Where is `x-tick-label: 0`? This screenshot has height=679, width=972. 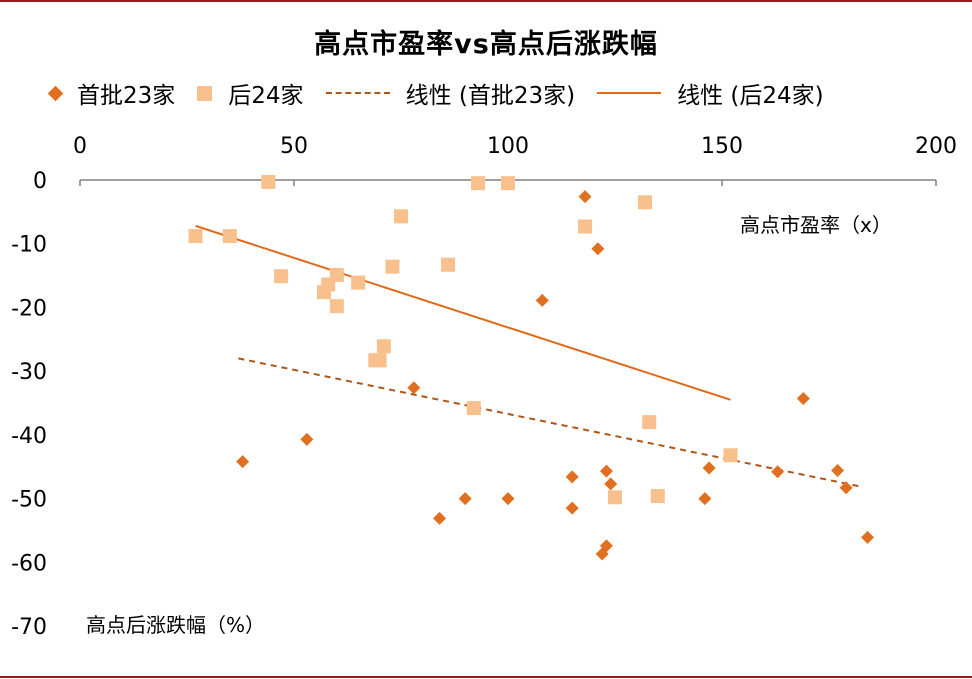
x-tick-label: 0 is located at coordinates (80, 146).